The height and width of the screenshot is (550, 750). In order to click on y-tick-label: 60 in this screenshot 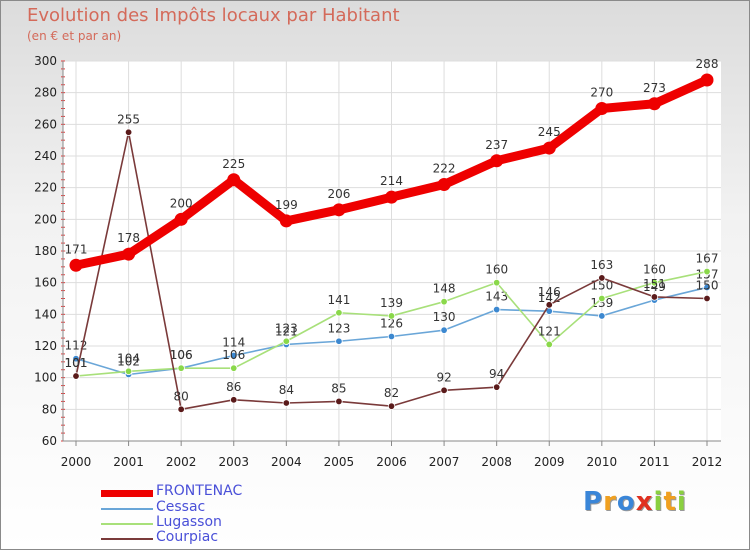, I will do `click(49, 441)`.